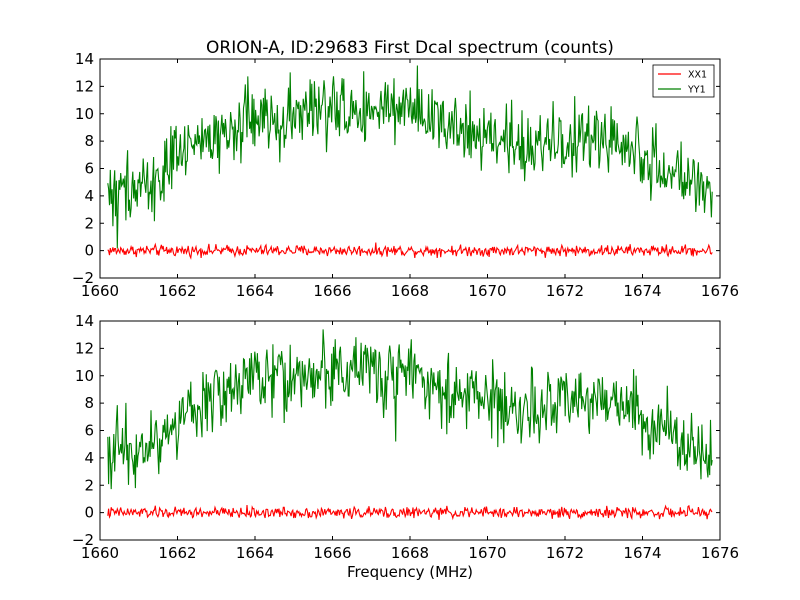 The image size is (800, 600). What do you see at coordinates (696, 90) in the screenshot?
I see `legend-label-yy1: YY1` at bounding box center [696, 90].